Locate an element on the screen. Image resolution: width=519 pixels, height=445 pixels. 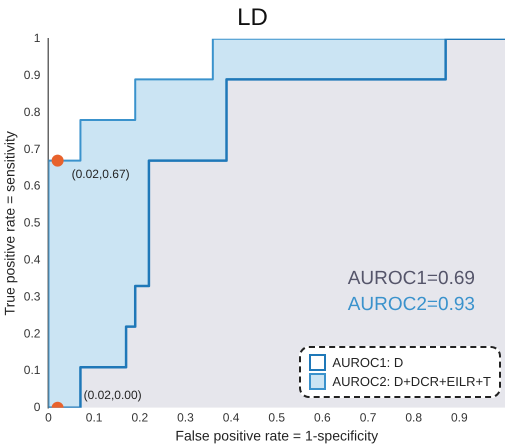
x-tick-label: 0.5 is located at coordinates (277, 417).